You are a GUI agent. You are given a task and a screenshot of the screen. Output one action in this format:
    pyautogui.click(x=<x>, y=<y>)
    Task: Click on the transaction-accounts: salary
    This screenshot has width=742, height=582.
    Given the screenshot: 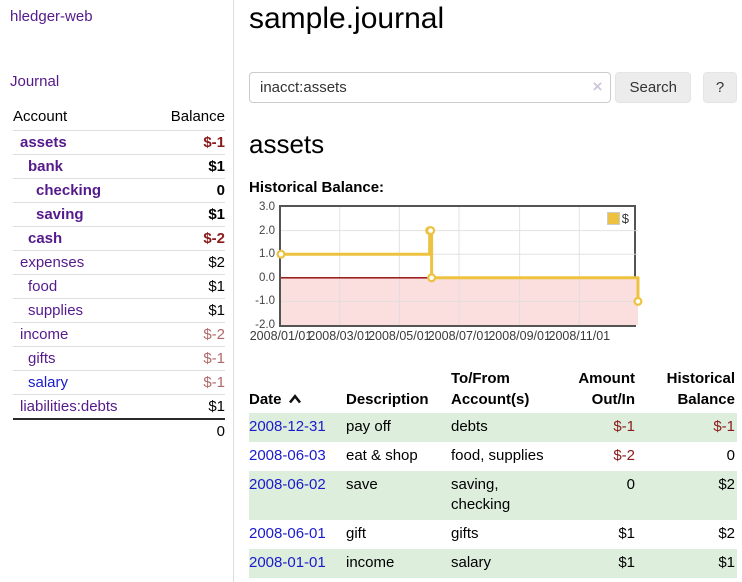 What is the action you would take?
    pyautogui.click(x=471, y=562)
    